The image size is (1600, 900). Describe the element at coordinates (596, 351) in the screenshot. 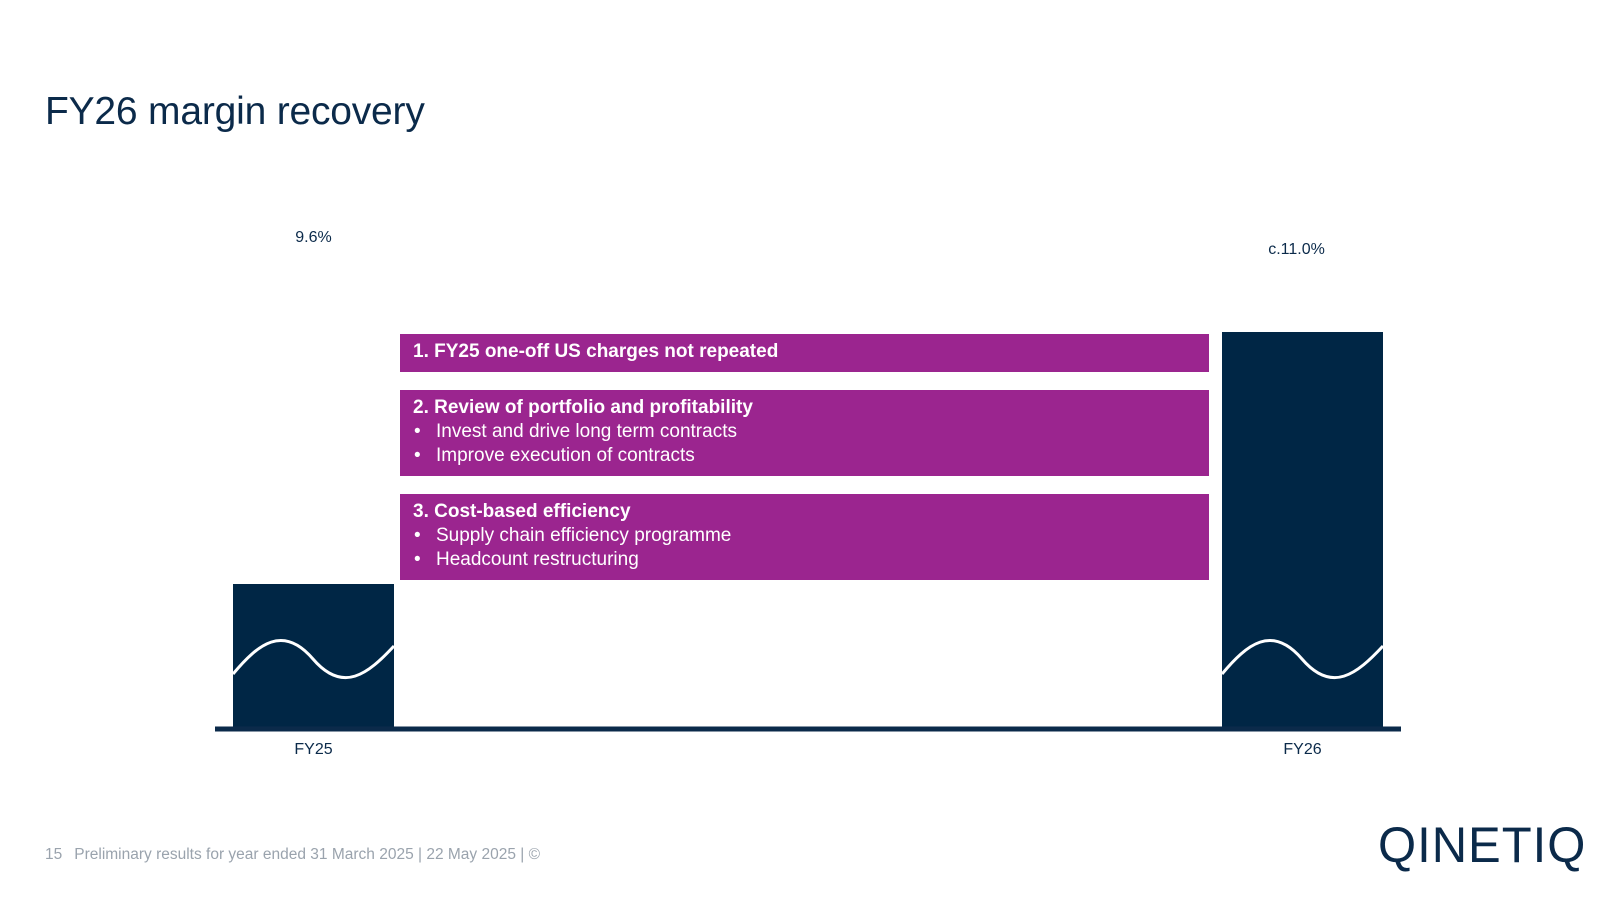

I see `driver-heading: 1. FY25 one-off US charges not repeated` at that location.